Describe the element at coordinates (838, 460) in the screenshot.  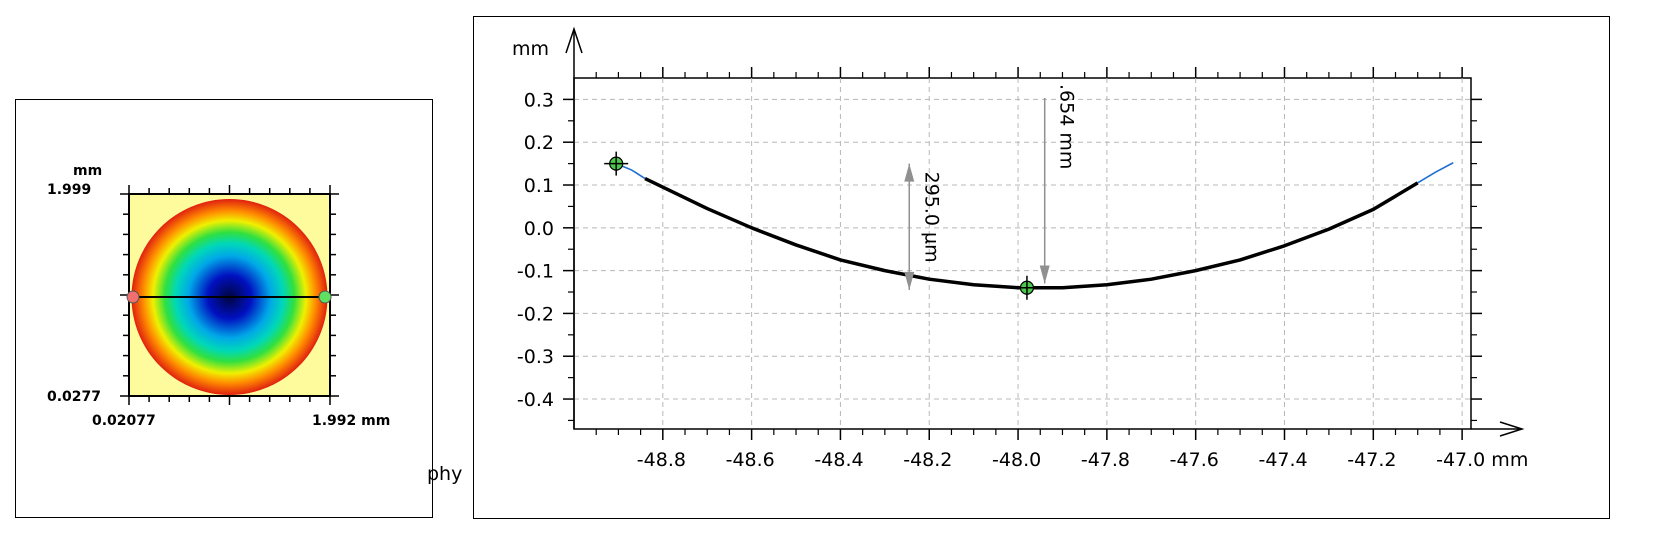
I see `x-tick-label: -48.4` at that location.